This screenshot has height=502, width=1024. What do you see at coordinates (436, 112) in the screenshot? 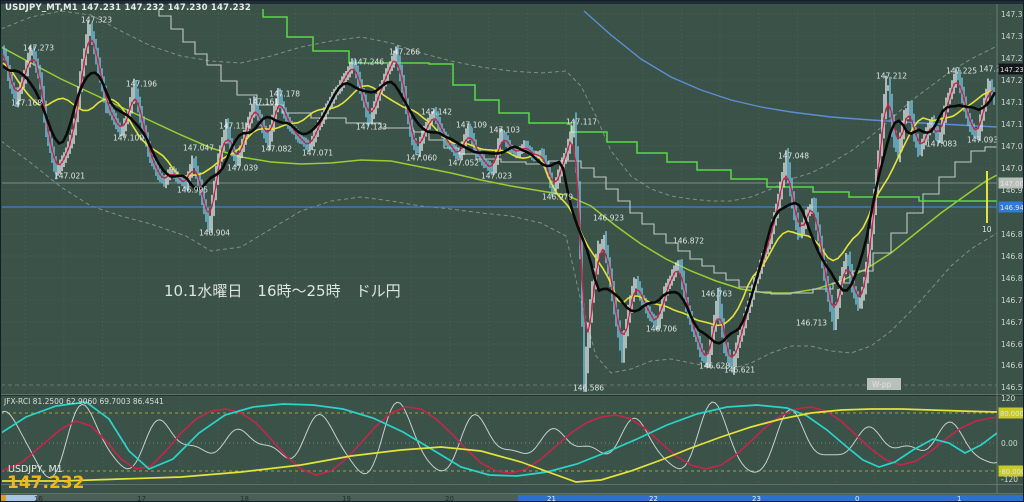
I see `svg-text: 147.142` at bounding box center [436, 112].